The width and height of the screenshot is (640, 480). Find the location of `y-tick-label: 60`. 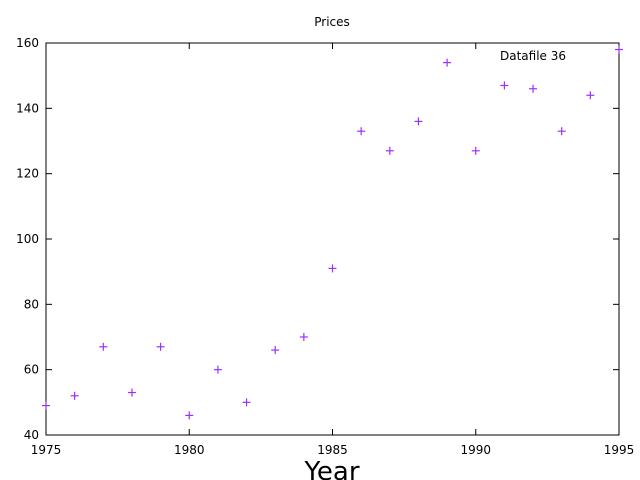

y-tick-label: 60 is located at coordinates (31, 370).